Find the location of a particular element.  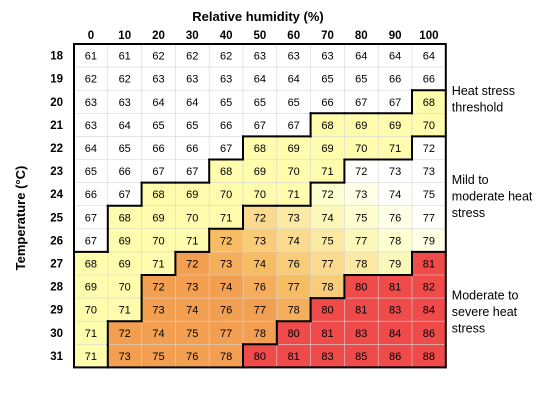

cell-value-label: 76 is located at coordinates (260, 288).